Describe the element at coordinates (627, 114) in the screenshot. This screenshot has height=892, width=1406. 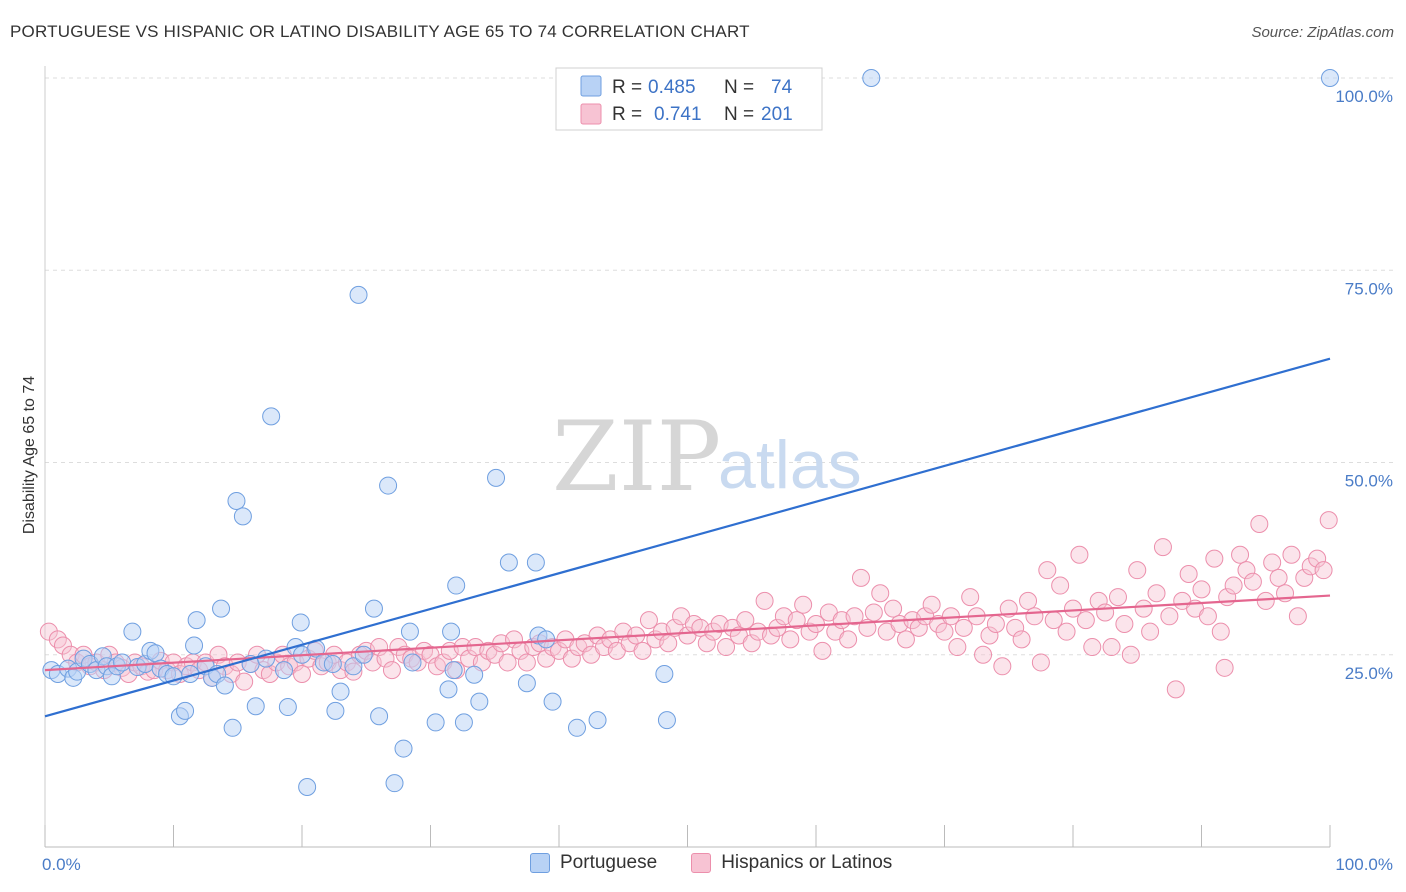
I see `legend-r-label-2: R =` at that location.